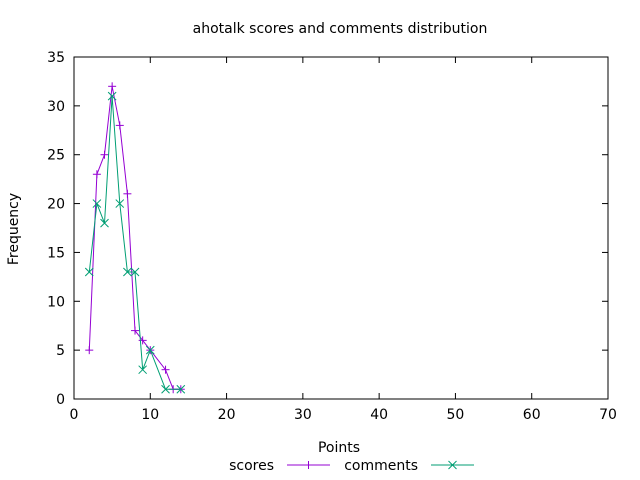 The image size is (640, 480). Describe the element at coordinates (227, 415) in the screenshot. I see `x-tick-label: 20` at that location.